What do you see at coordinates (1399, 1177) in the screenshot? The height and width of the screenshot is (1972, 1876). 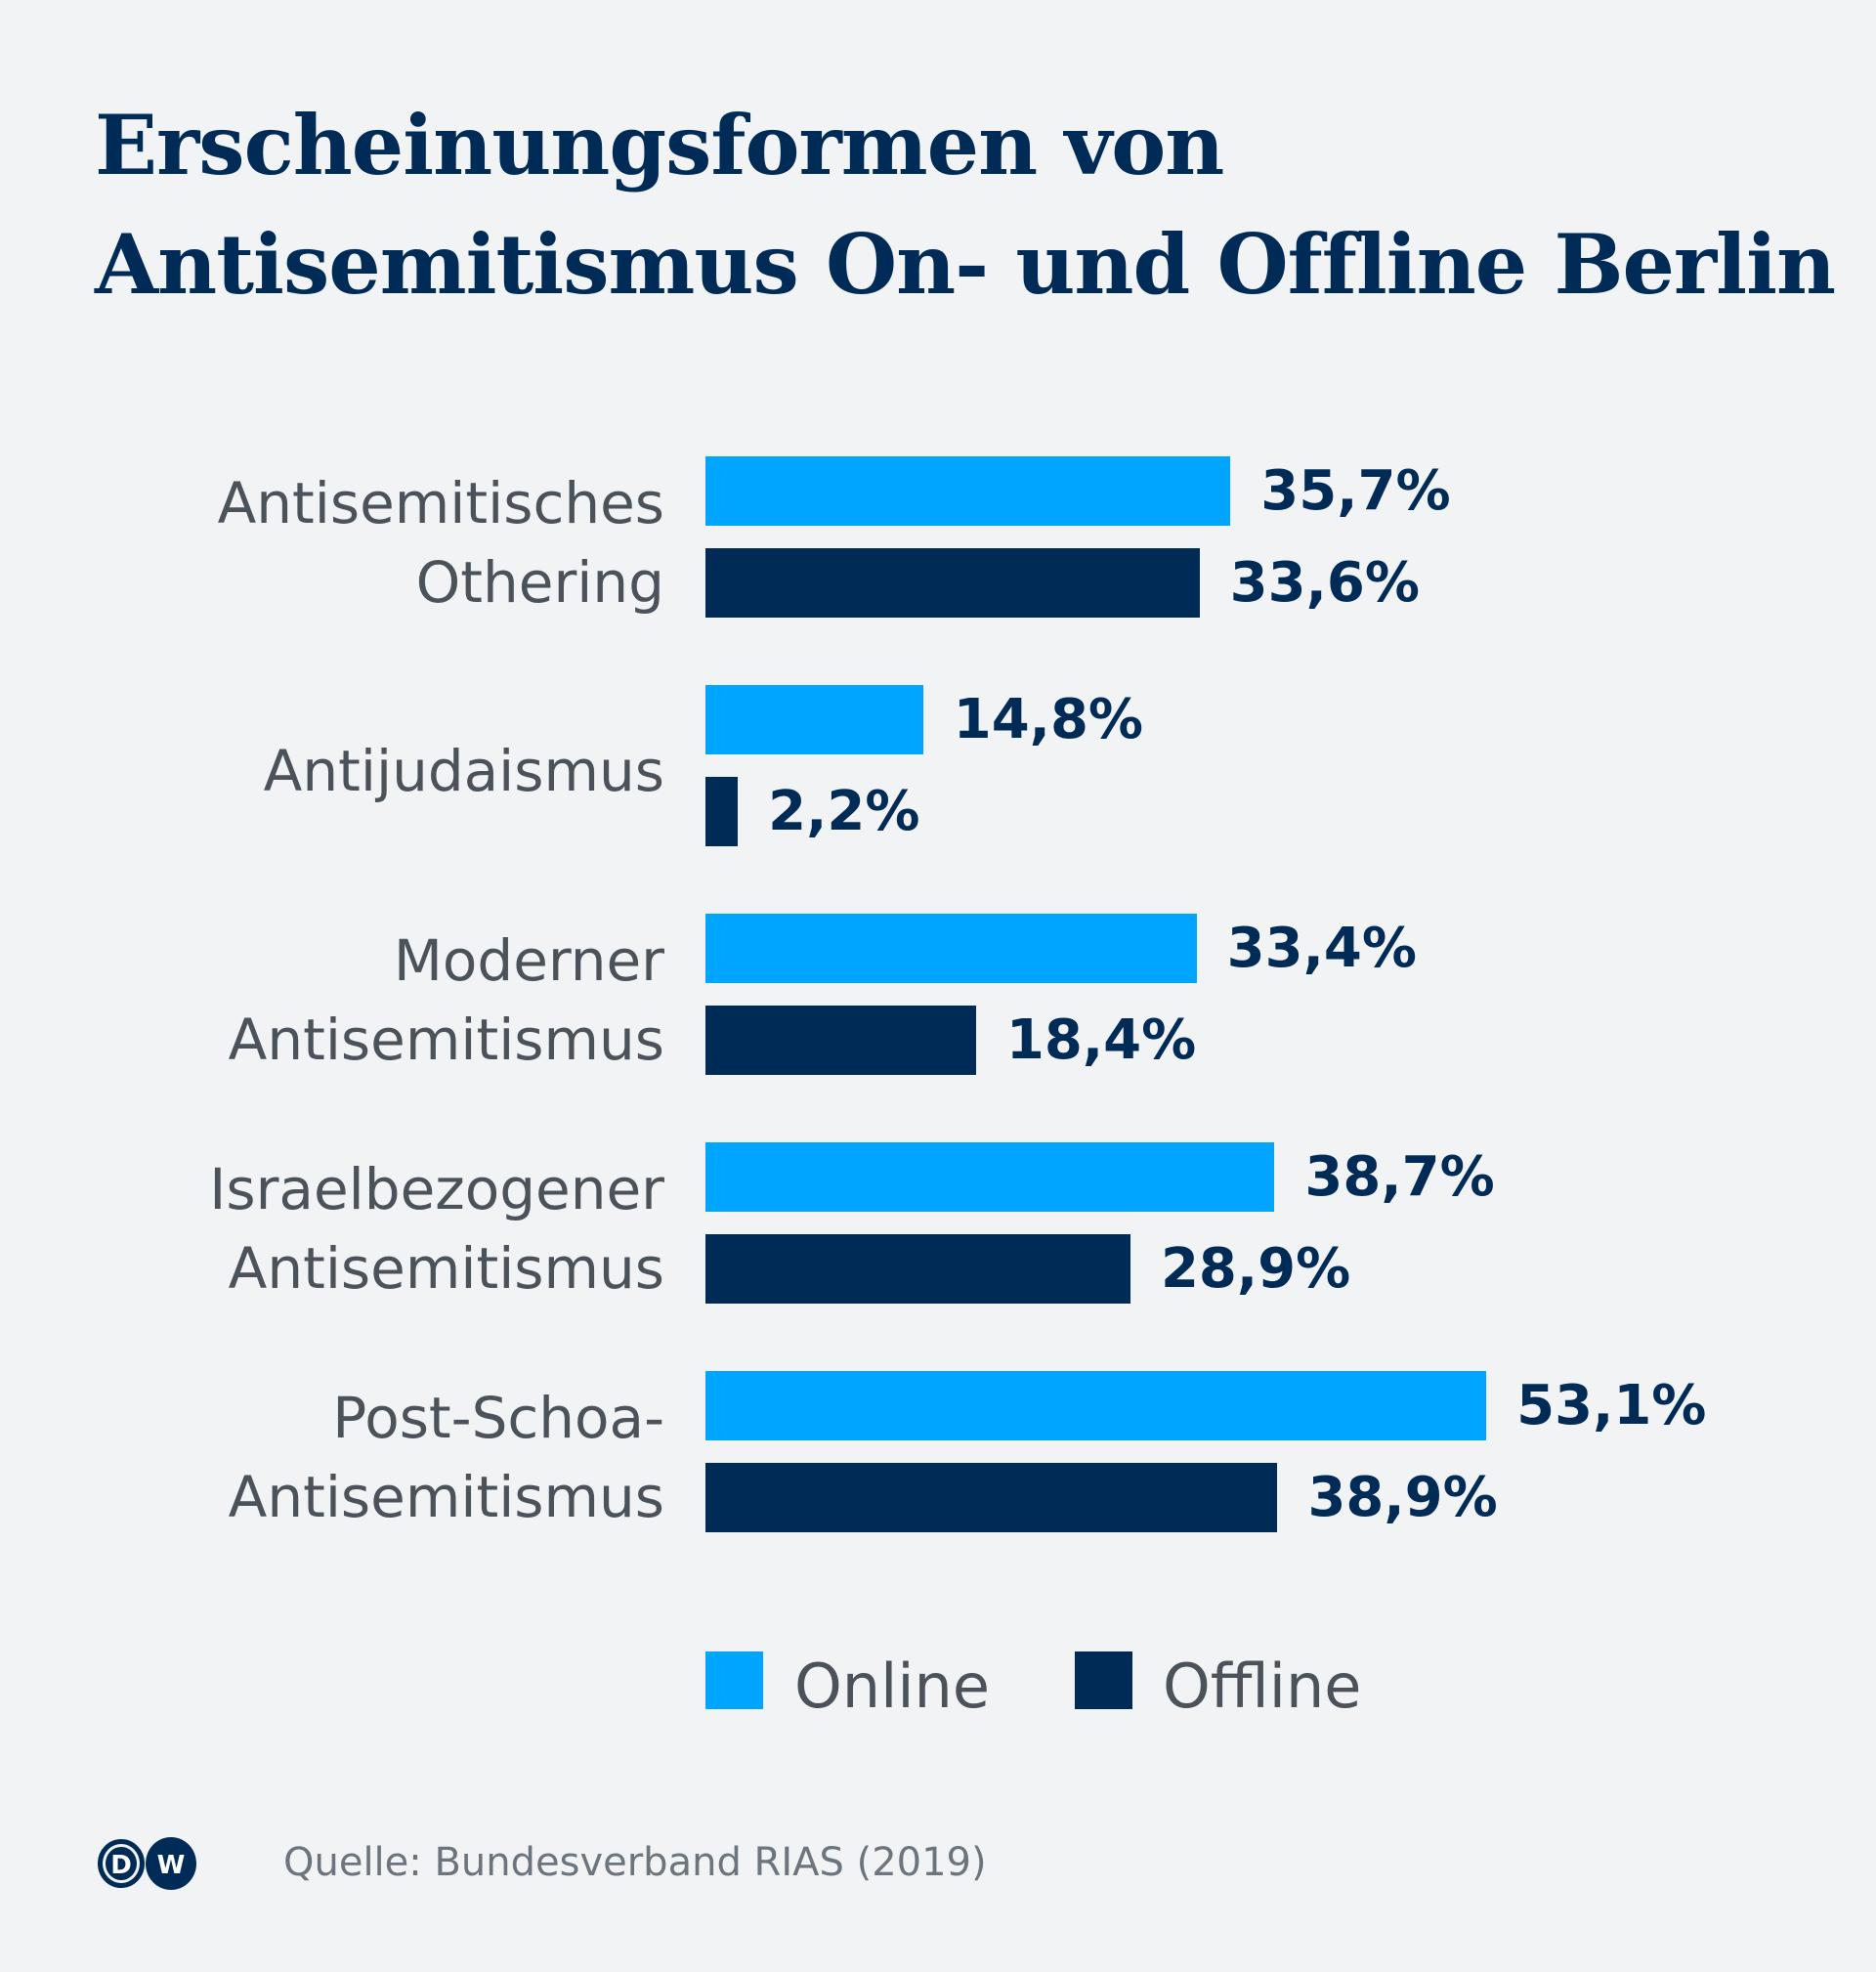 I see `value-label-online: 38,7%` at bounding box center [1399, 1177].